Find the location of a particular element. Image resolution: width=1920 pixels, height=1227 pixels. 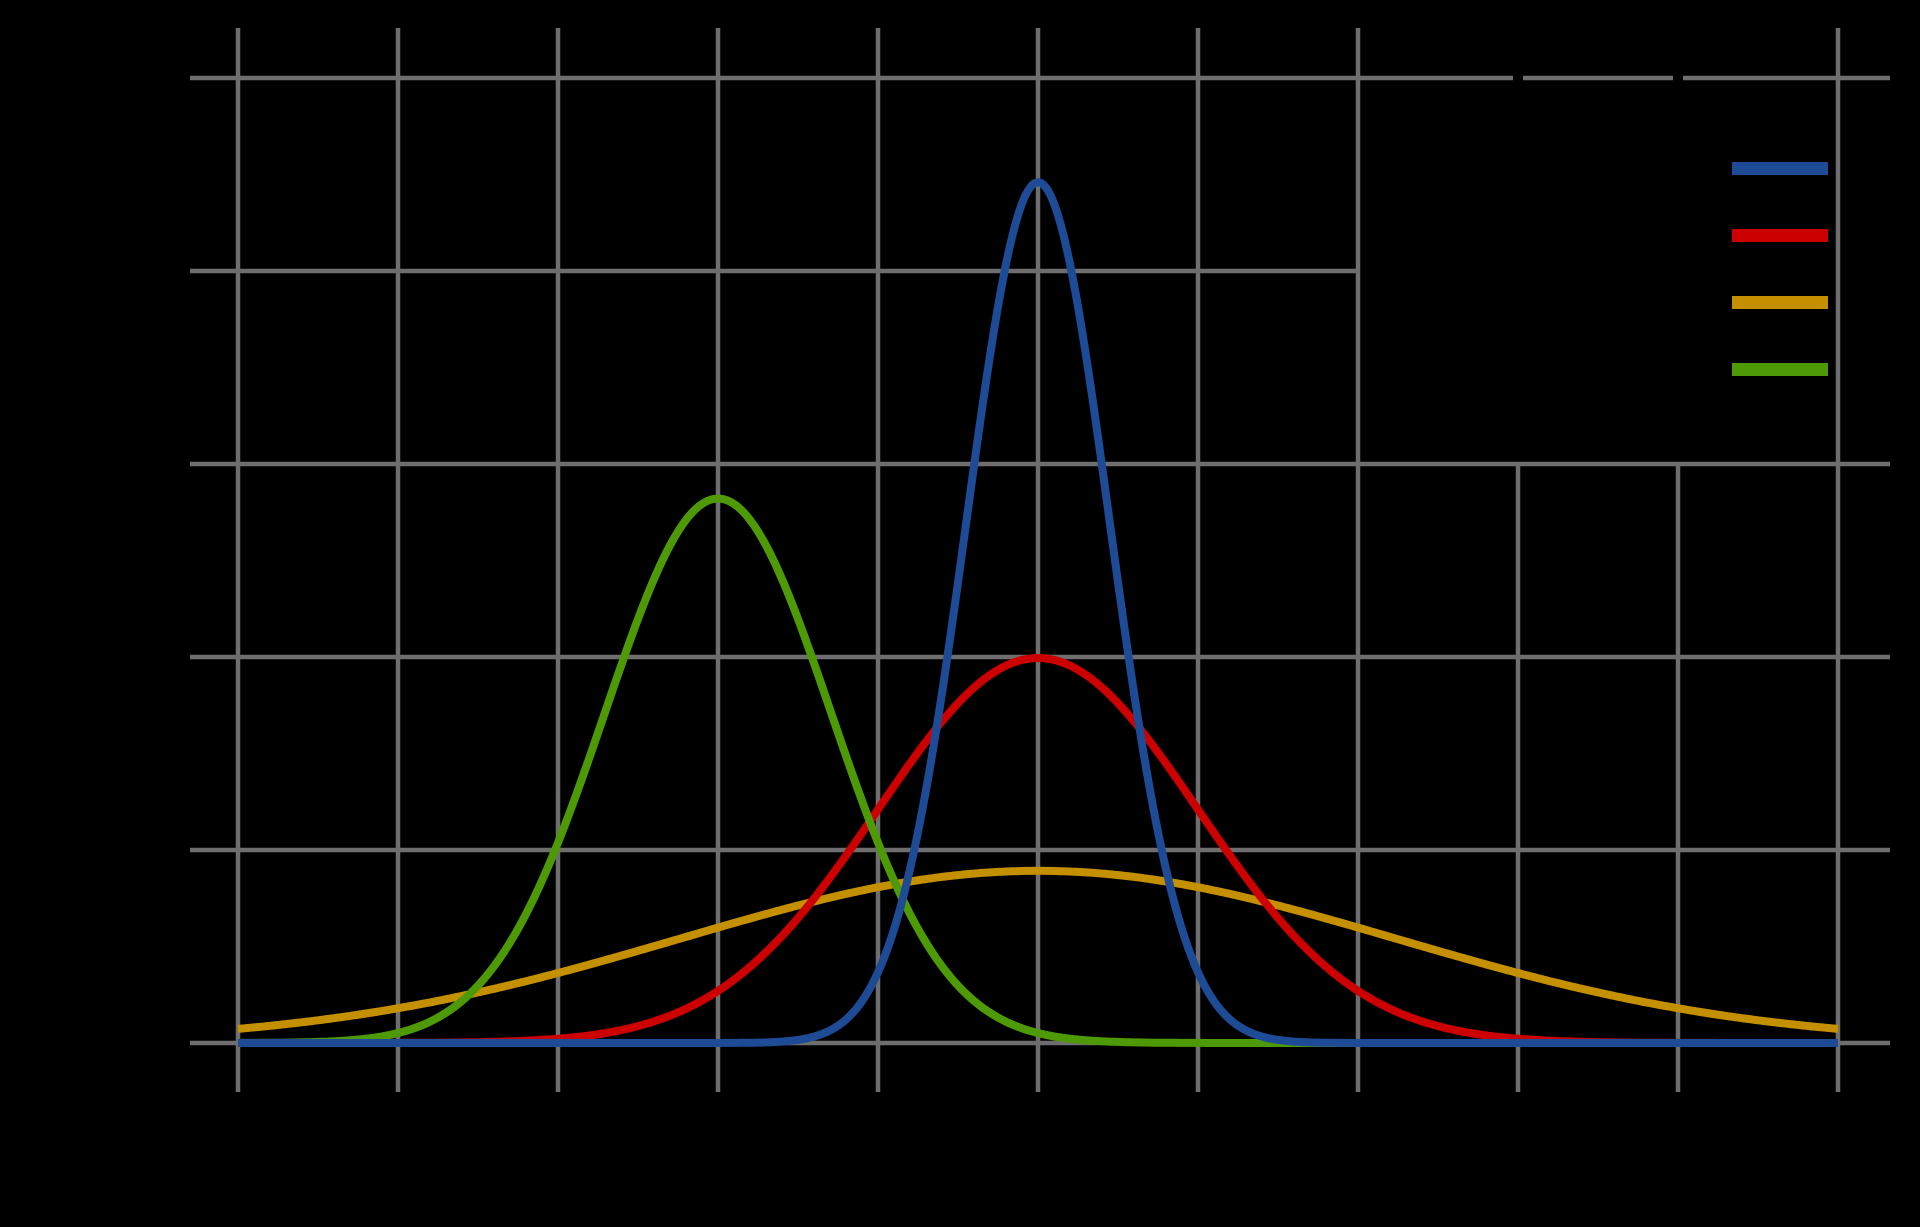

legend-swatch-normal-pdf-red is located at coordinates (1780, 235).